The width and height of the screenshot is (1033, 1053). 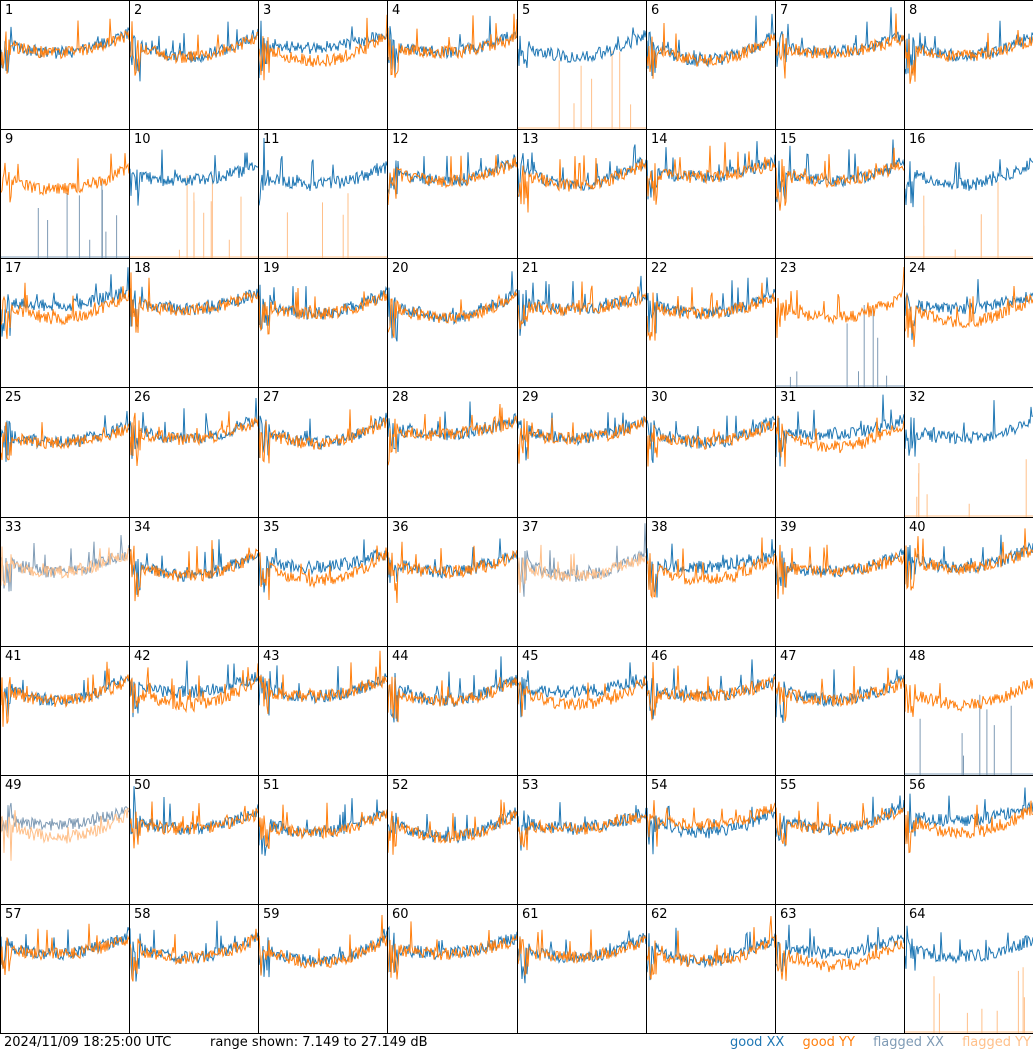 I want to click on panel-22: 22, so click(x=711, y=323).